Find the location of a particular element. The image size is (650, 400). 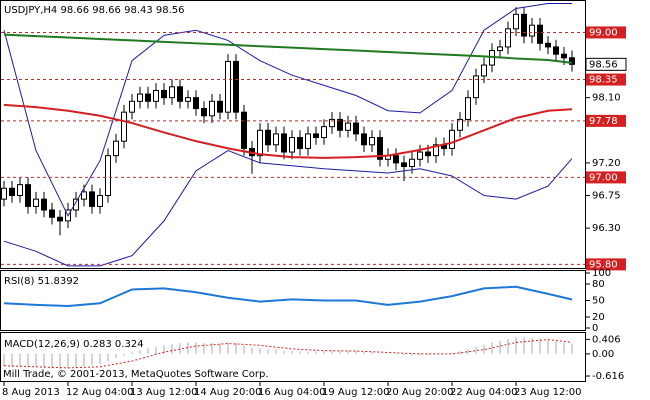

x-tick-label: 14 Aug 20:00 is located at coordinates (227, 392).